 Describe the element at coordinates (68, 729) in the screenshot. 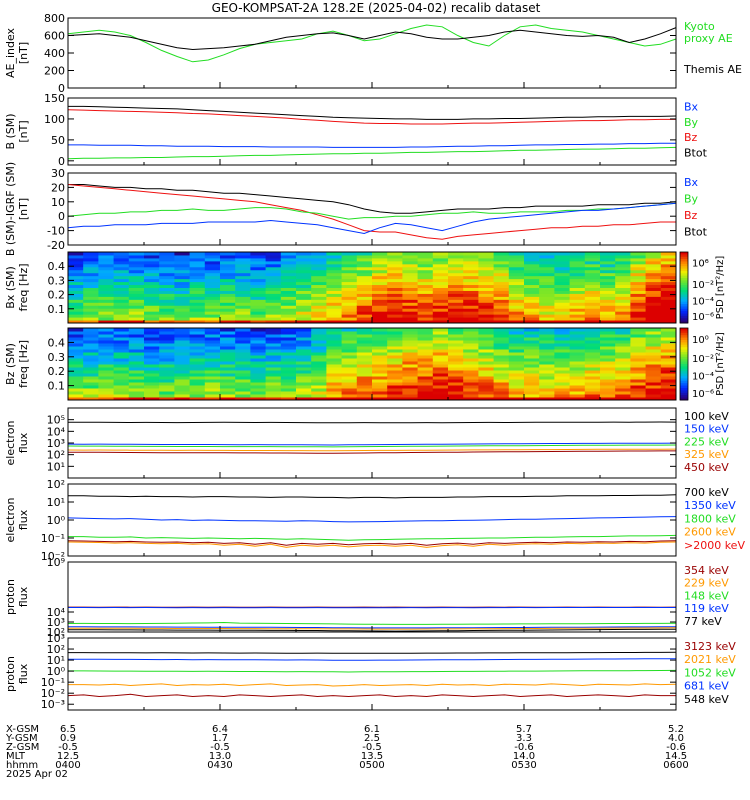

I see `ephemeris-value: 6.5` at that location.